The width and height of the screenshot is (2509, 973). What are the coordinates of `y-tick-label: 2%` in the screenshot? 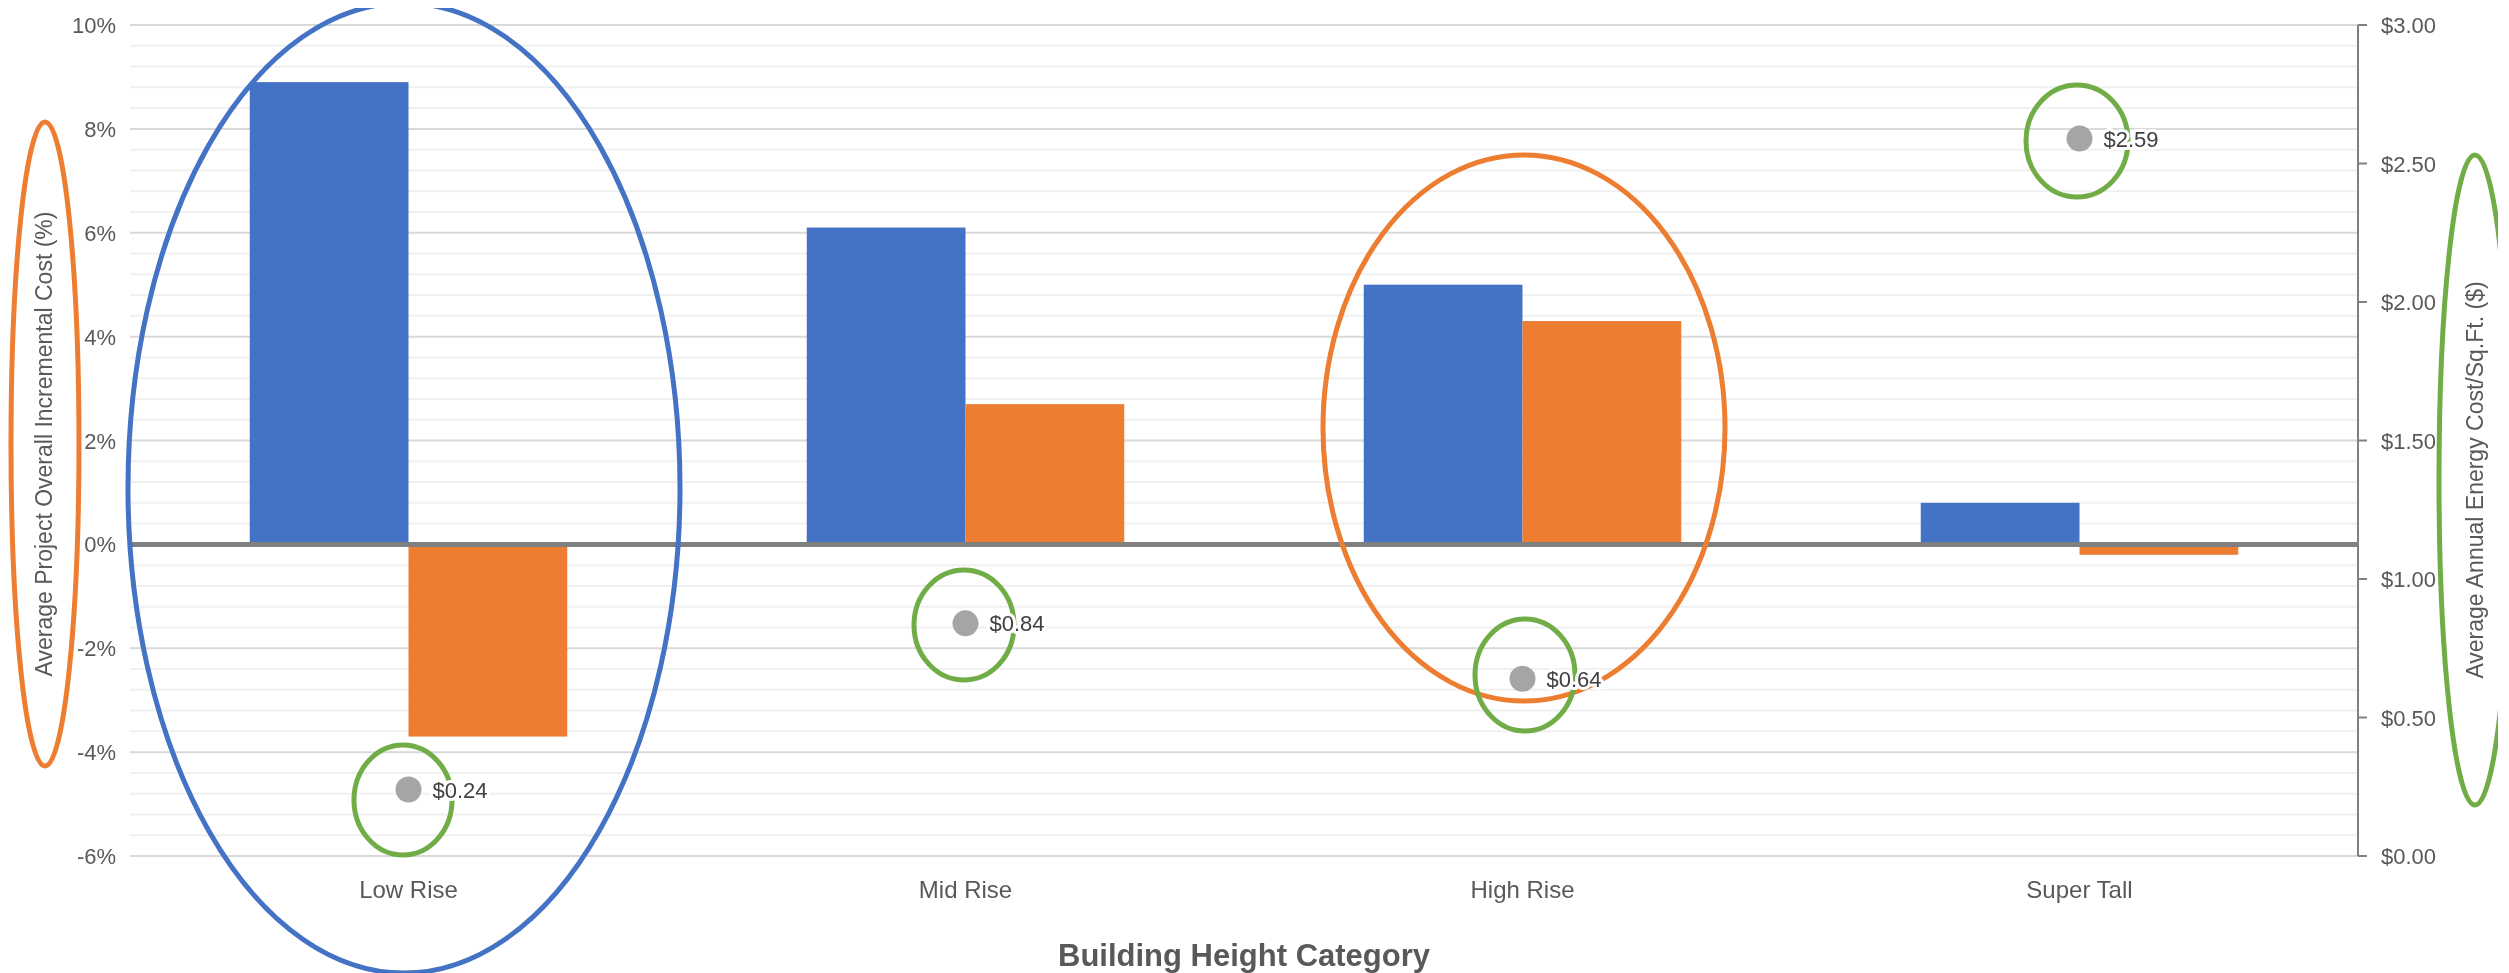 It's located at (100, 441).